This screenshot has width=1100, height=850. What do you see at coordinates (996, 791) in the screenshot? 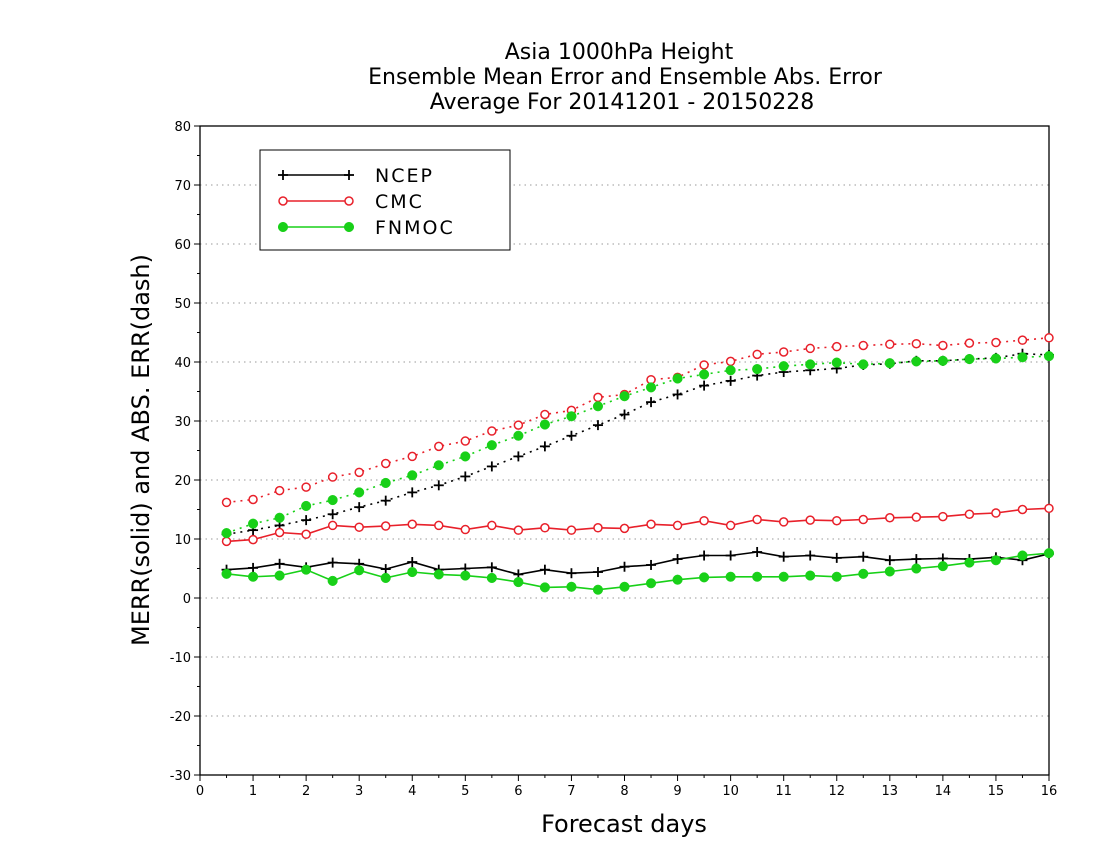
I see `x-tick-label: 15` at bounding box center [996, 791].